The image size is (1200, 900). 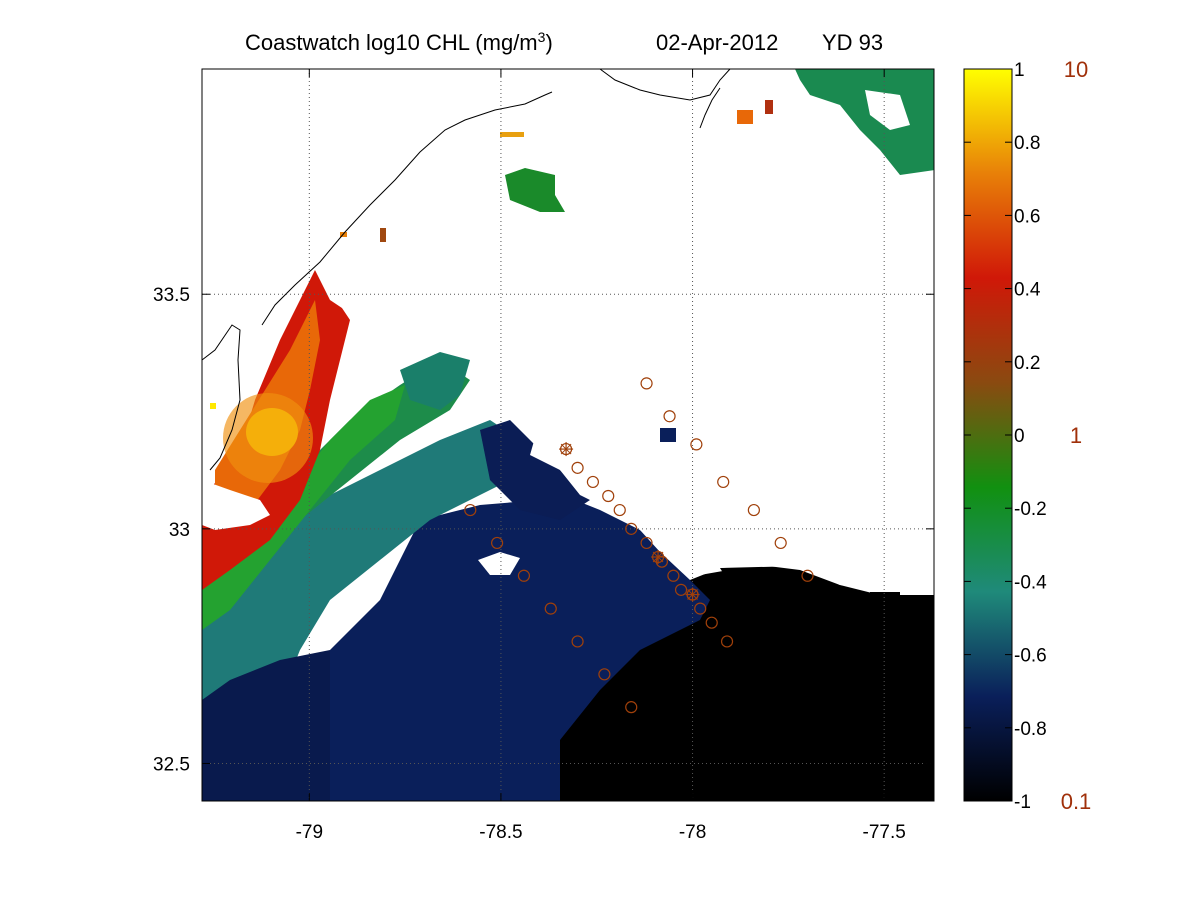 I want to click on black-pixel-cluster, so click(x=885, y=602).